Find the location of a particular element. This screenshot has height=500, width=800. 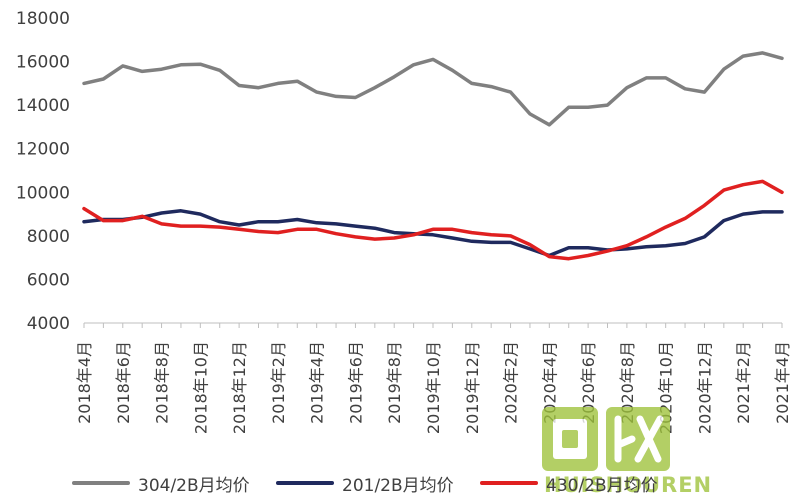

y-tick-label: 10000 is located at coordinates (43, 193).